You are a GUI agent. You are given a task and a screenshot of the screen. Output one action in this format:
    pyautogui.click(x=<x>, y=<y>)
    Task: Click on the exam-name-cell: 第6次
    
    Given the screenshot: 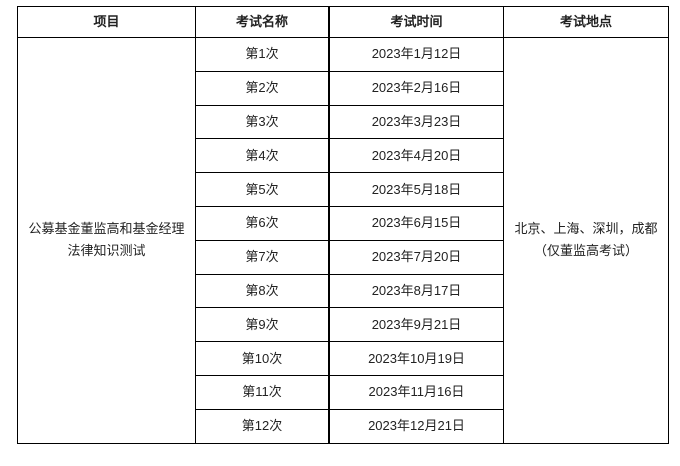 What is the action you would take?
    pyautogui.click(x=262, y=223)
    